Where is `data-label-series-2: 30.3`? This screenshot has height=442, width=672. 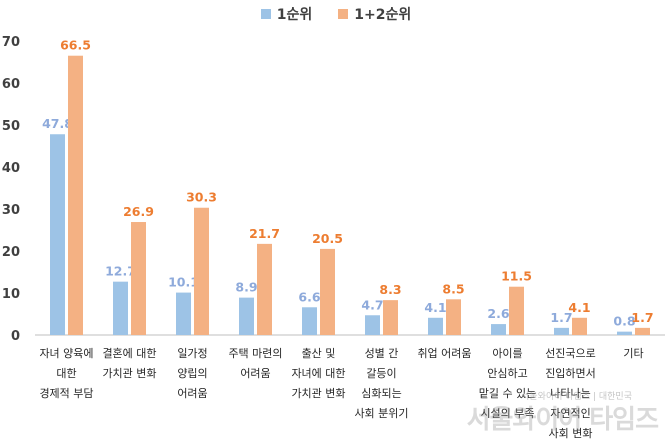 data-label-series-2: 30.3 is located at coordinates (201, 197).